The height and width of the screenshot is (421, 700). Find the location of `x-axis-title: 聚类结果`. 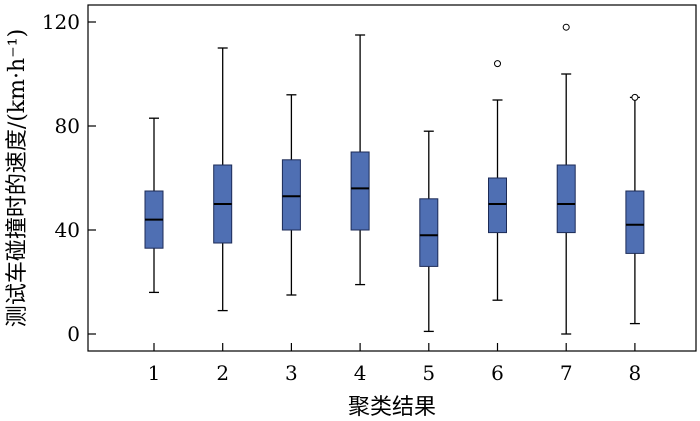

x-axis-title: 聚类结果 is located at coordinates (392, 407).